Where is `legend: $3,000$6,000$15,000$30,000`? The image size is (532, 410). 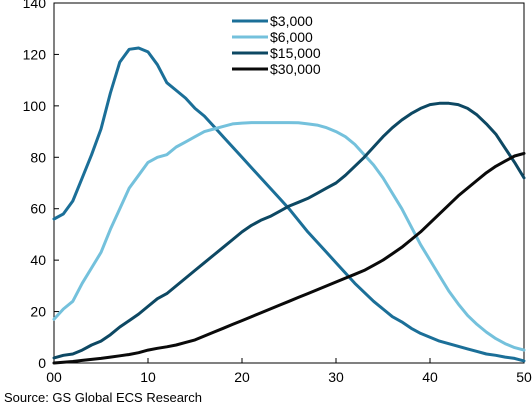
legend: $3,000$6,000$15,000$30,000 is located at coordinates (276, 45).